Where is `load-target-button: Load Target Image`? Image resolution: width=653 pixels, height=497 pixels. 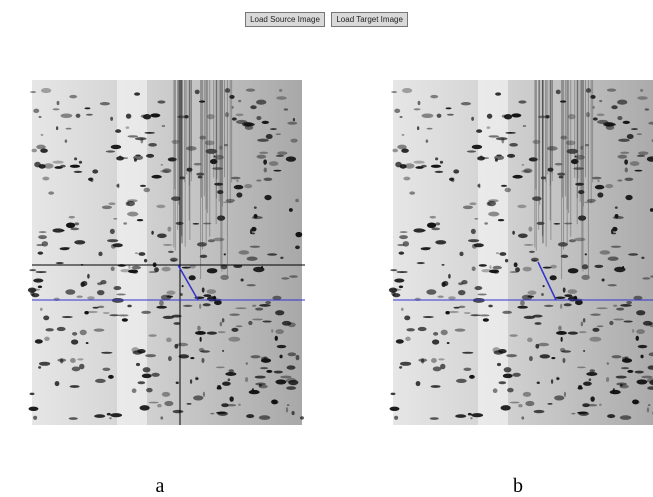 load-target-button: Load Target Image is located at coordinates (369, 19).